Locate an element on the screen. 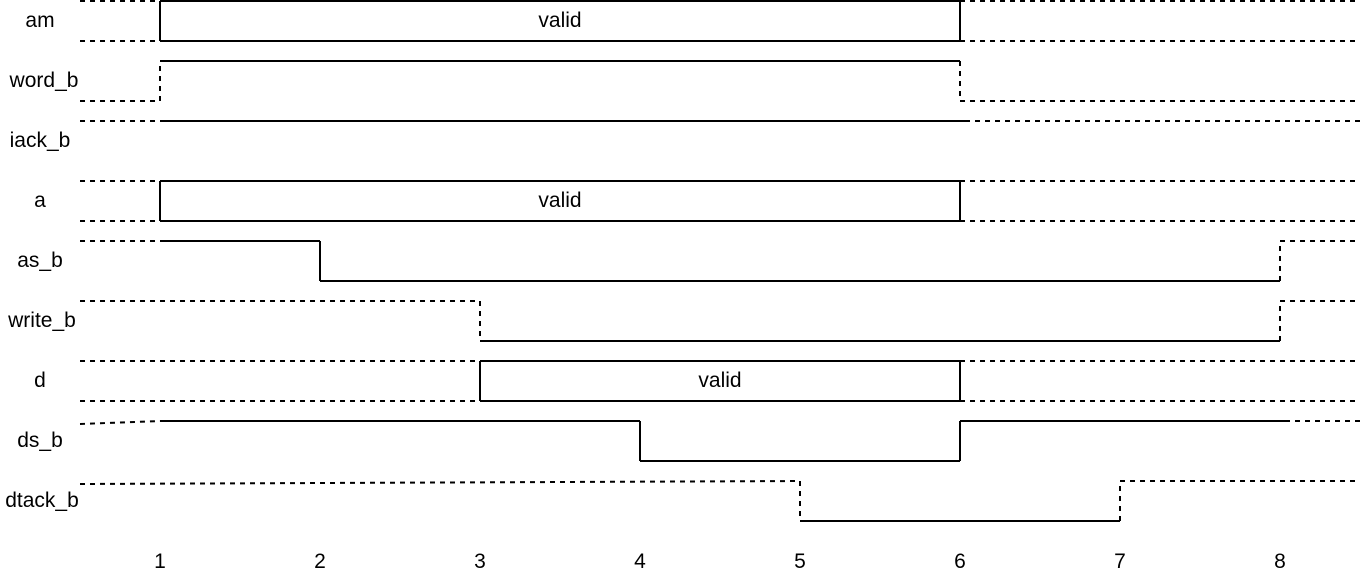 This screenshot has height=582, width=1364. signal-label-d: d is located at coordinates (40, 380).